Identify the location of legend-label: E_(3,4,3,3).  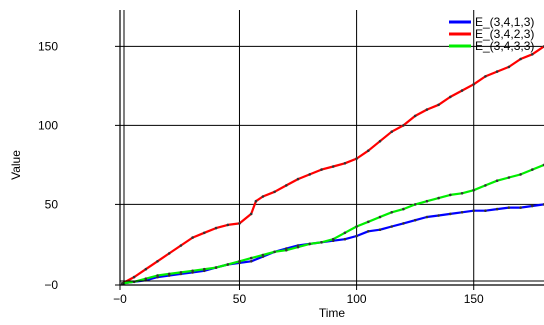
(504, 46).